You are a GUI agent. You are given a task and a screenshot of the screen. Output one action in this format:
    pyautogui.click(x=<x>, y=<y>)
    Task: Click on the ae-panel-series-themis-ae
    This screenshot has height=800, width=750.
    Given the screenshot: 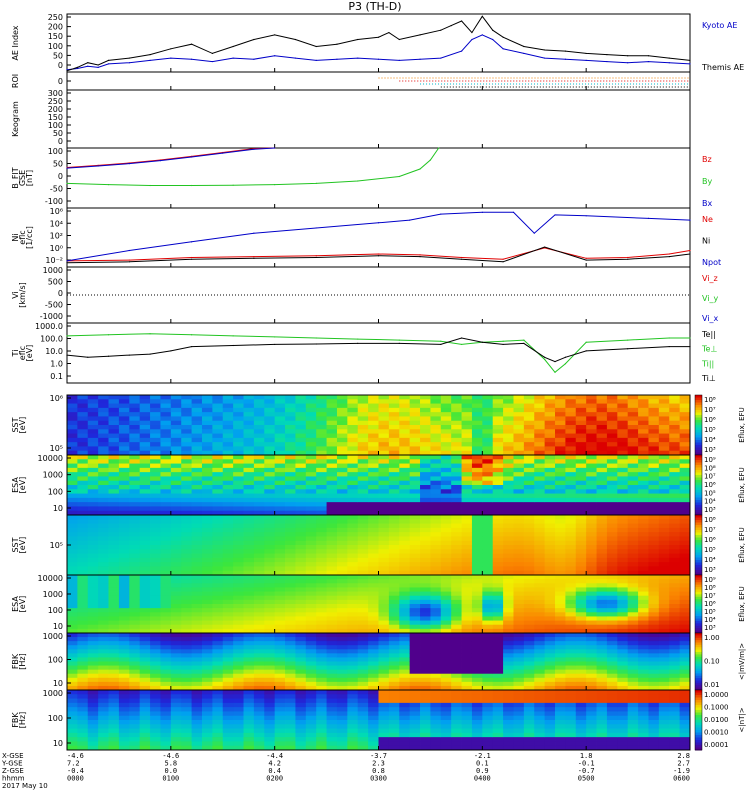 What is the action you would take?
    pyautogui.click(x=378, y=43)
    